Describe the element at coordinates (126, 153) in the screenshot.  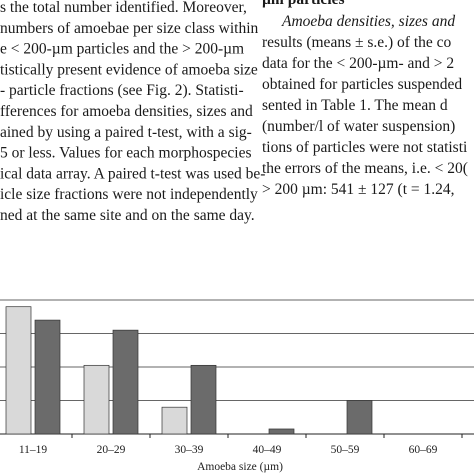
I see `text-line: 5 or less. Values for each morphospecies` at that location.